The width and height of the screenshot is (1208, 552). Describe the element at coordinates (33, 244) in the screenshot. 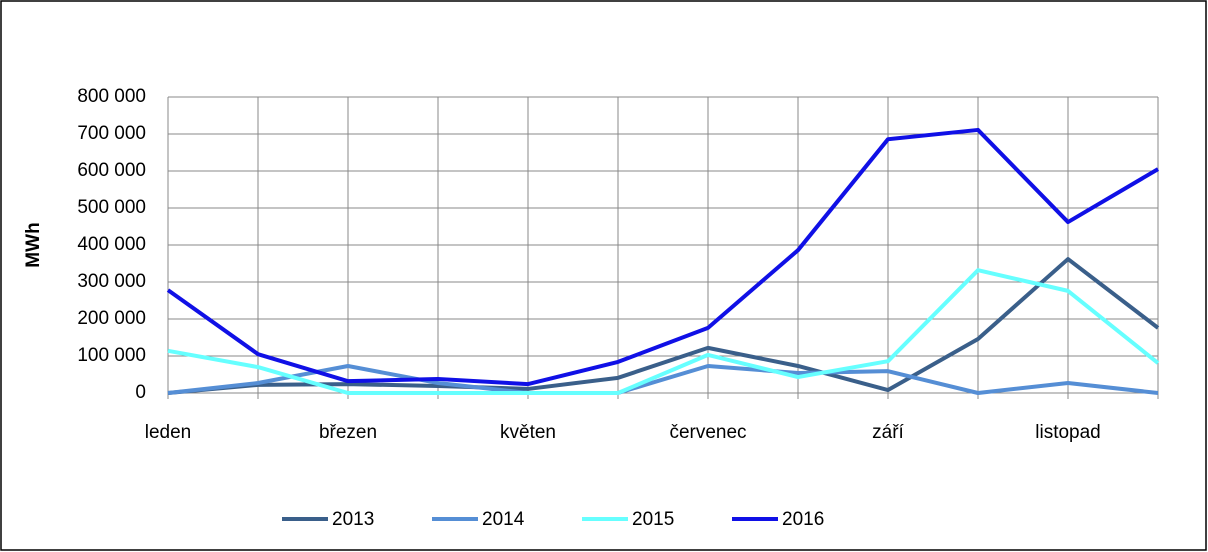

I see `y-axis-label: MWh` at that location.